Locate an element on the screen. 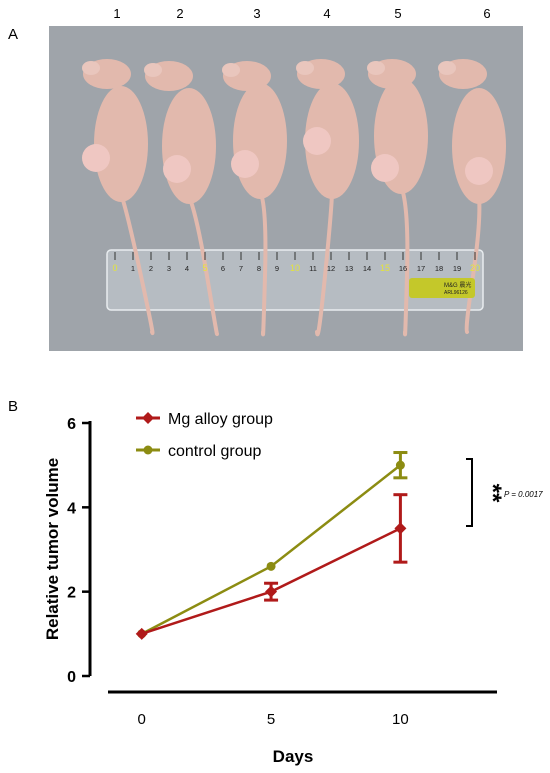 Image resolution: width=550 pixels, height=773 pixels. y-axis-label: Relative tumor volume is located at coordinates (52, 549).